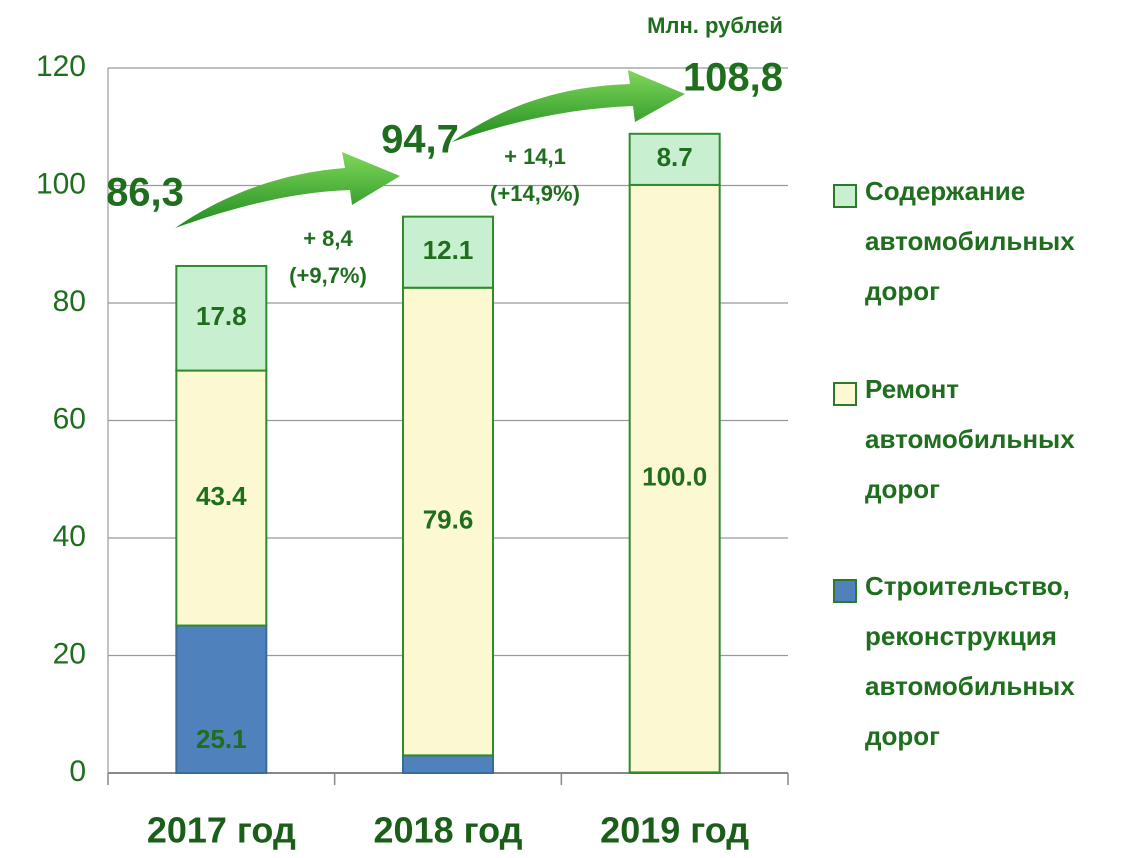 The width and height of the screenshot is (1128, 858). What do you see at coordinates (77, 771) in the screenshot?
I see `y-tick-label: 0` at bounding box center [77, 771].